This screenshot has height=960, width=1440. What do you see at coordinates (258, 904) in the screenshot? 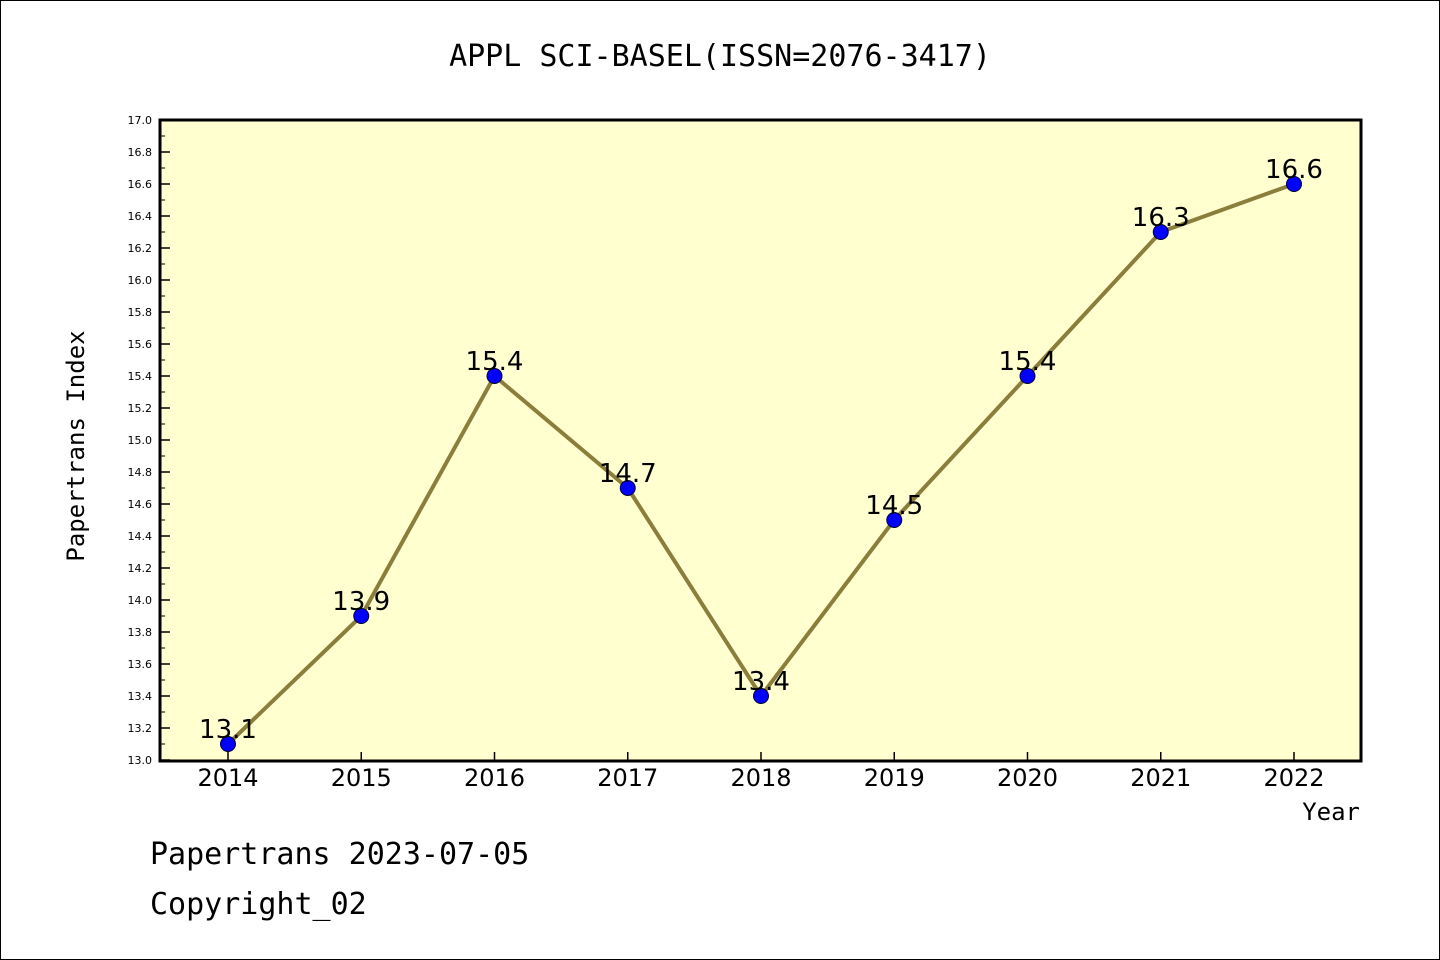
I see `footer-copyright: Copyright_02` at bounding box center [258, 904].